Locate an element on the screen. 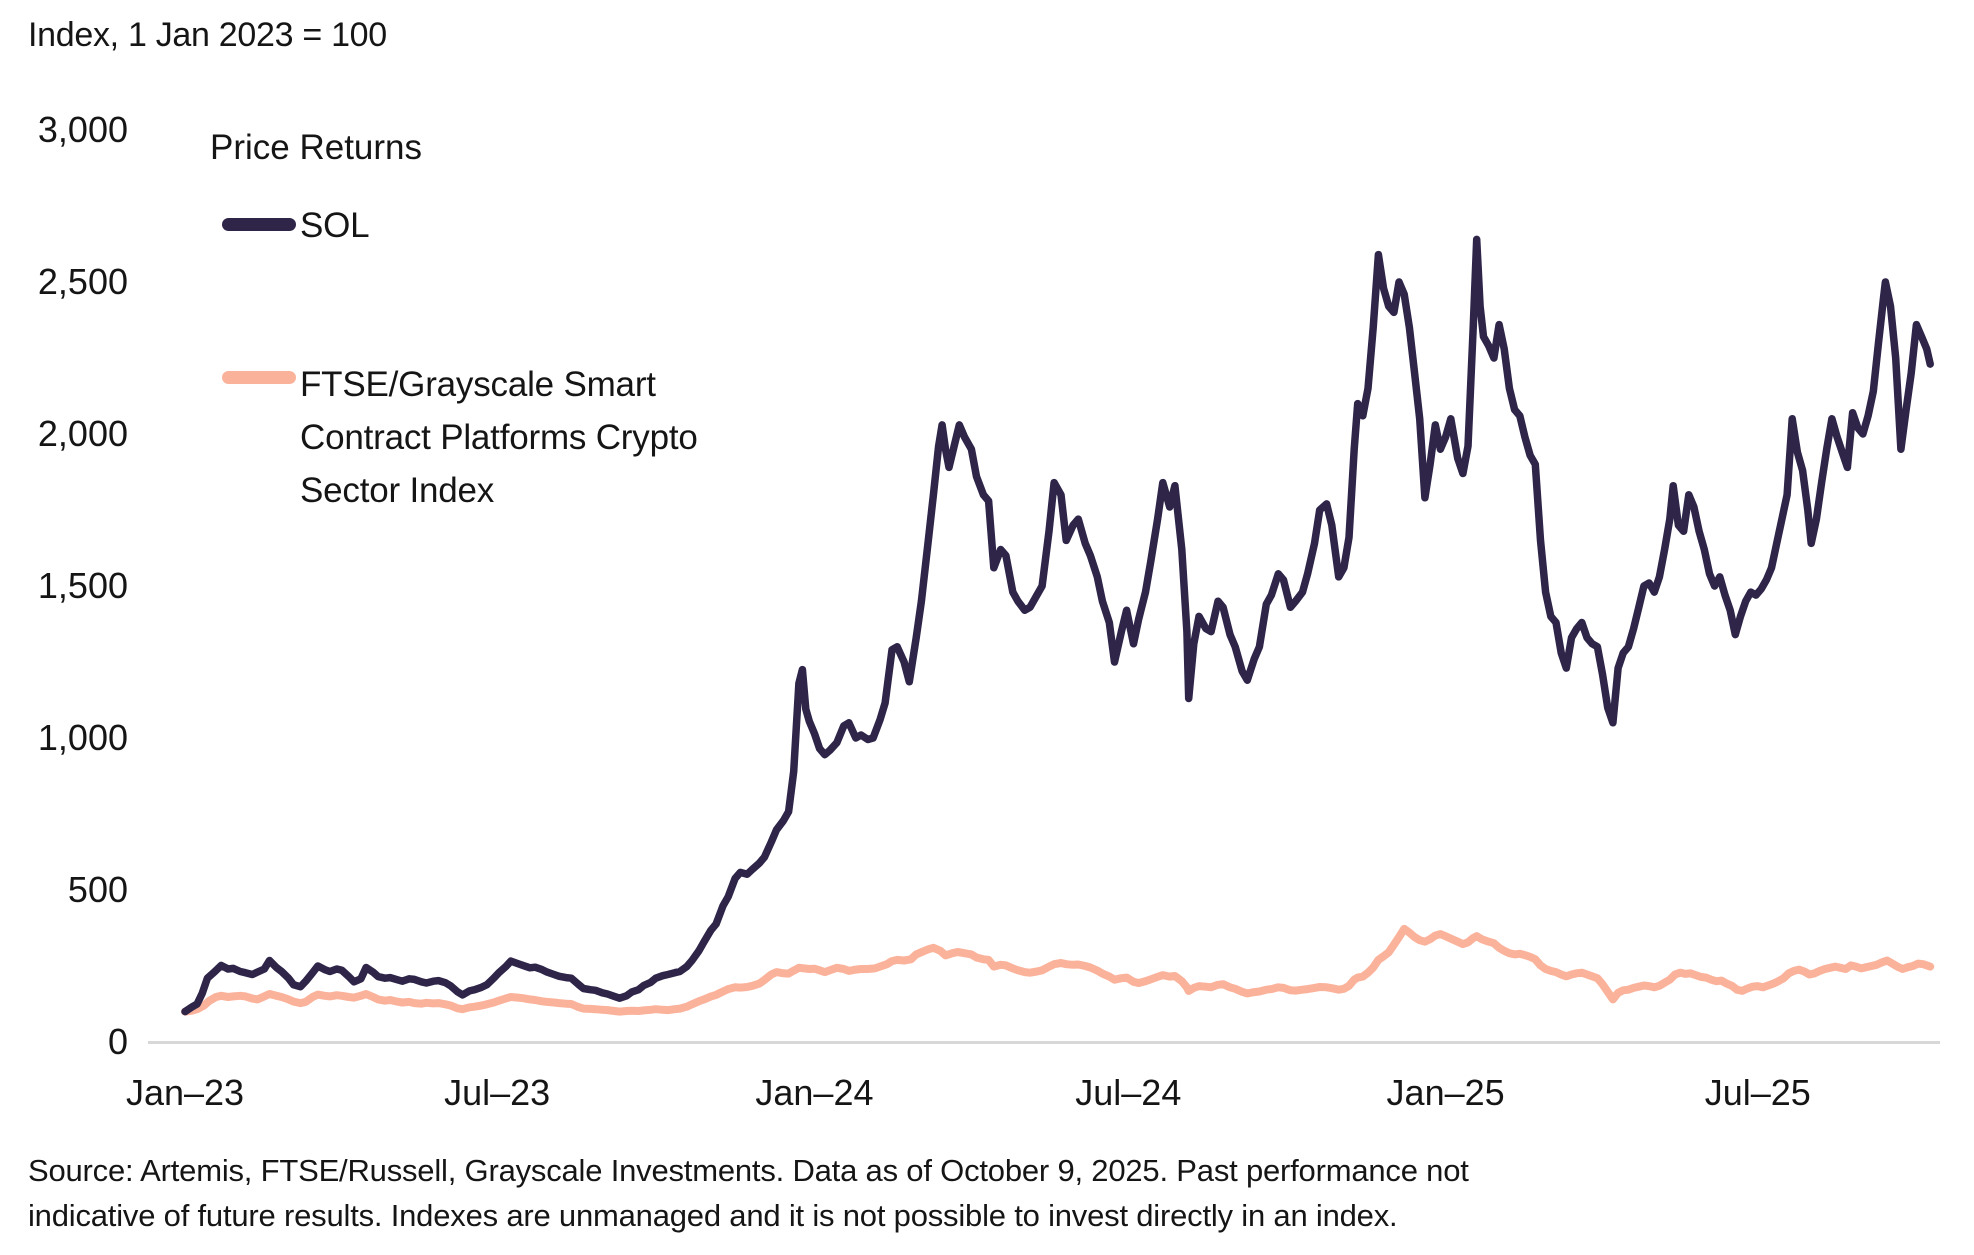  ftse-index-line is located at coordinates (1058, 970).